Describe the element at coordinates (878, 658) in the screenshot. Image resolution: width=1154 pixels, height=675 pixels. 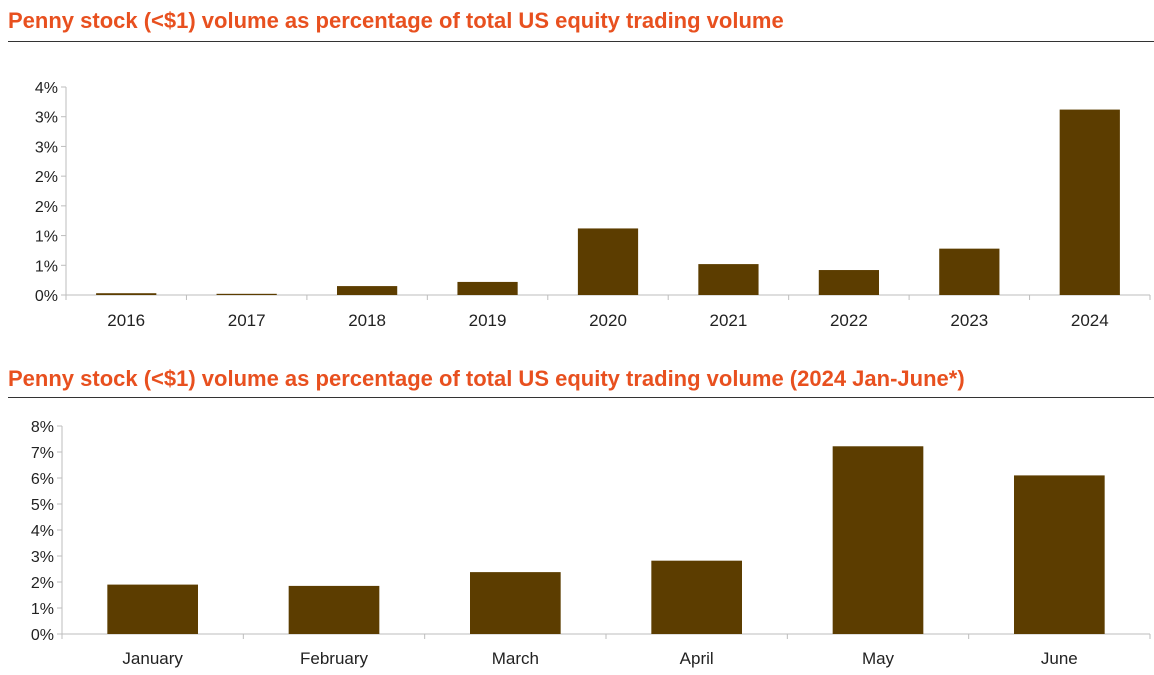
I see `x-tick-label: May` at that location.